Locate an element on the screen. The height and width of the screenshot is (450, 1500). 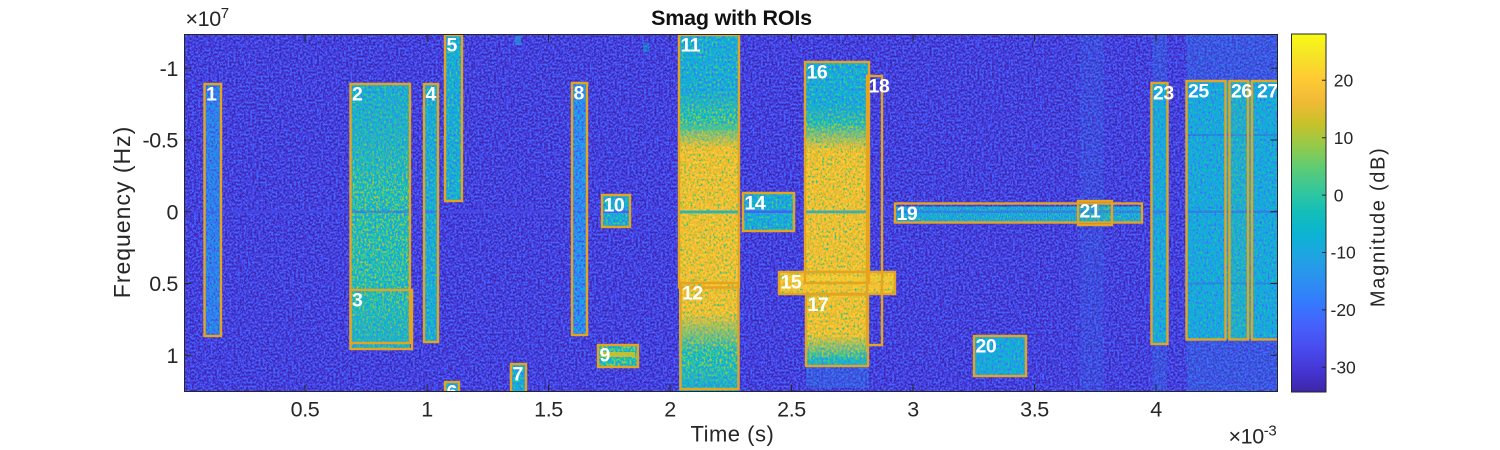
svg-text: 11 is located at coordinates (691, 46).